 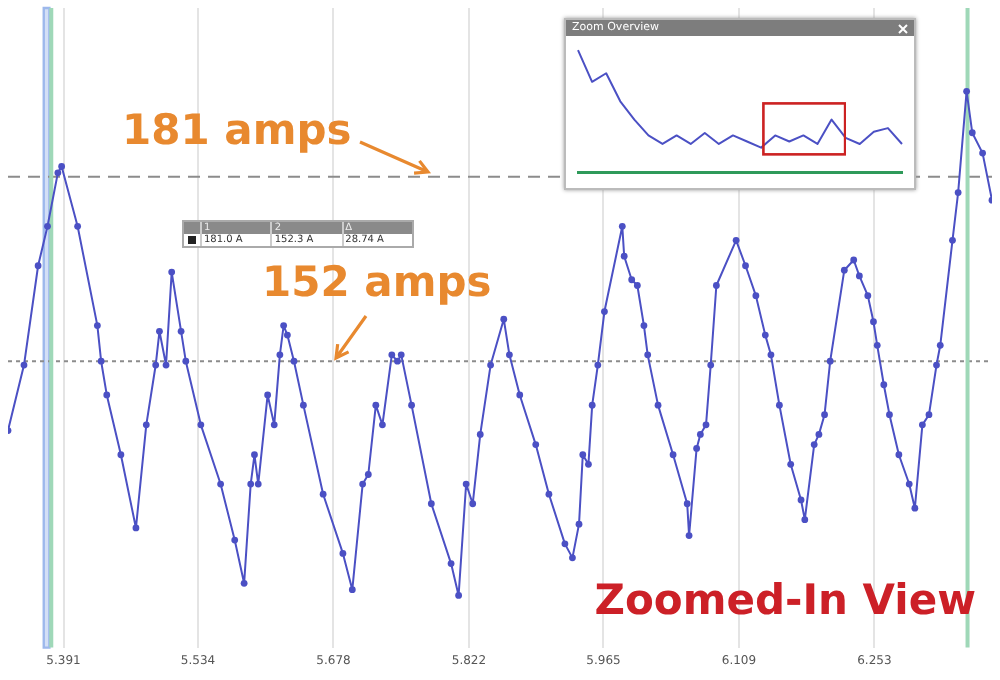 I want to click on ref-line-label: 152 amps, so click(x=377, y=282).